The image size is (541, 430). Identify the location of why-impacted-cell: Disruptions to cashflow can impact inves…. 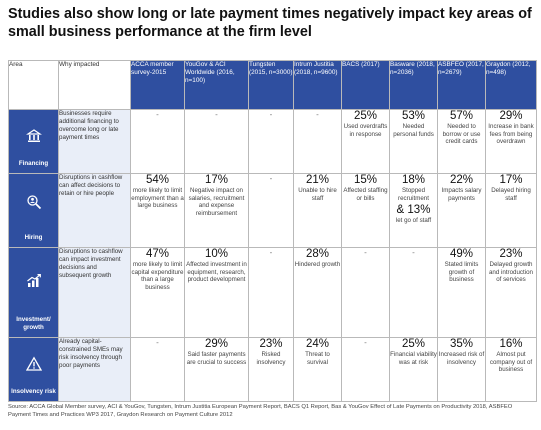
(94, 292).